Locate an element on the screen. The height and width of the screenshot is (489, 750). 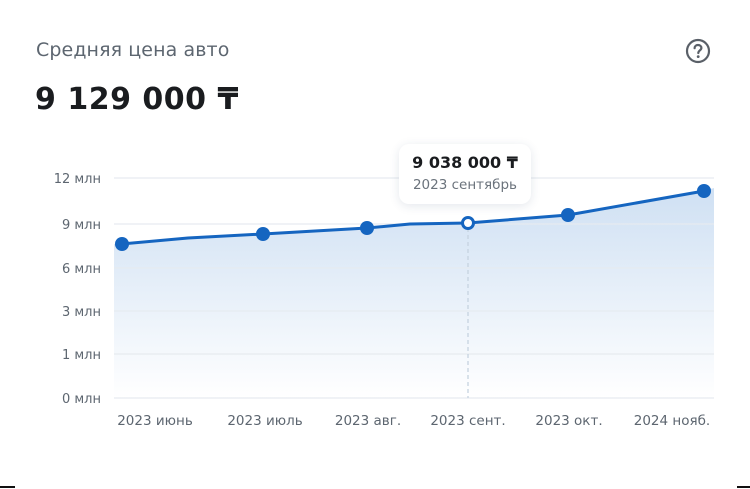
y-tick-12m: 12 млн is located at coordinates (77, 179).